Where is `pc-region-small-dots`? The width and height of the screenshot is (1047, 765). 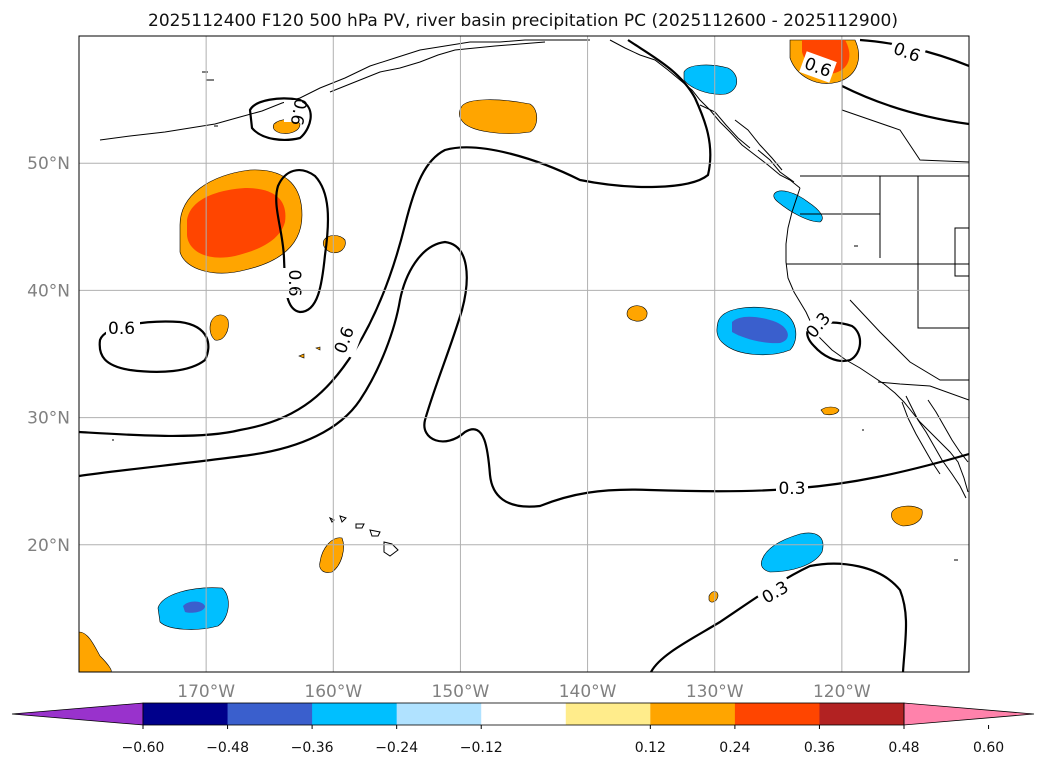 pc-region-small-dots is located at coordinates (309, 352).